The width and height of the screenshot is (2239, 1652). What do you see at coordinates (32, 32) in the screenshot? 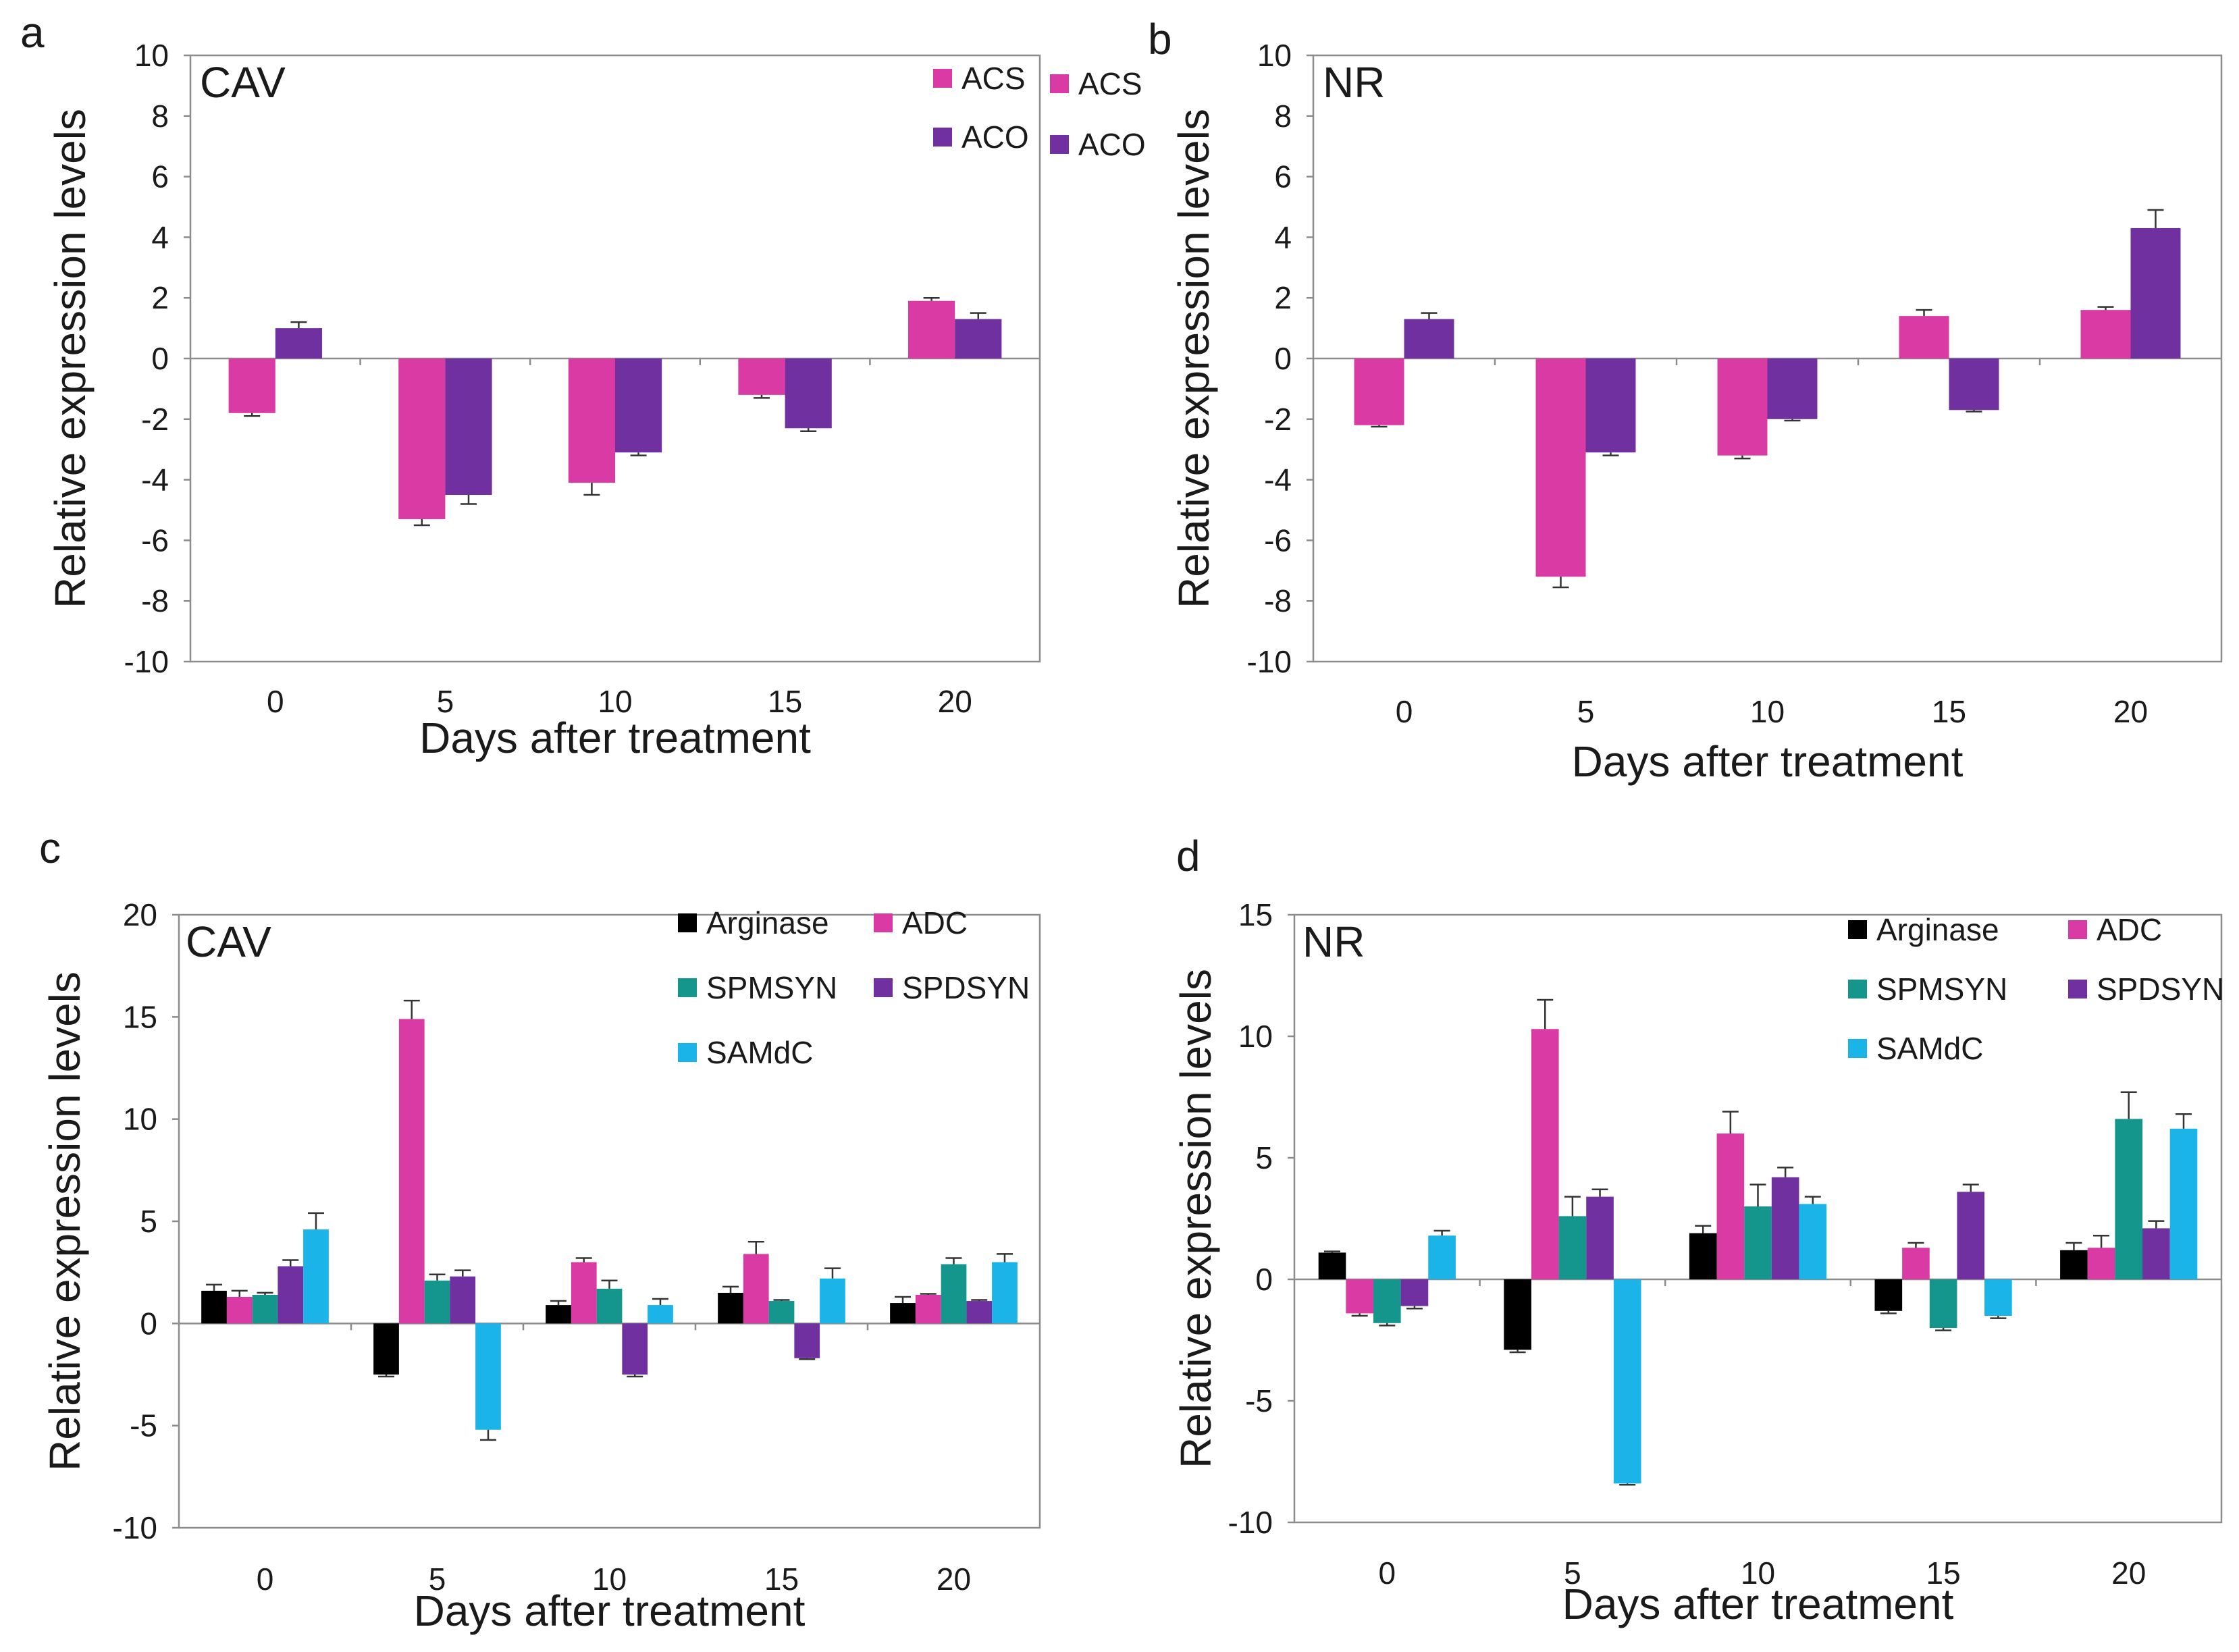
I see `panel-letter: a` at bounding box center [32, 32].